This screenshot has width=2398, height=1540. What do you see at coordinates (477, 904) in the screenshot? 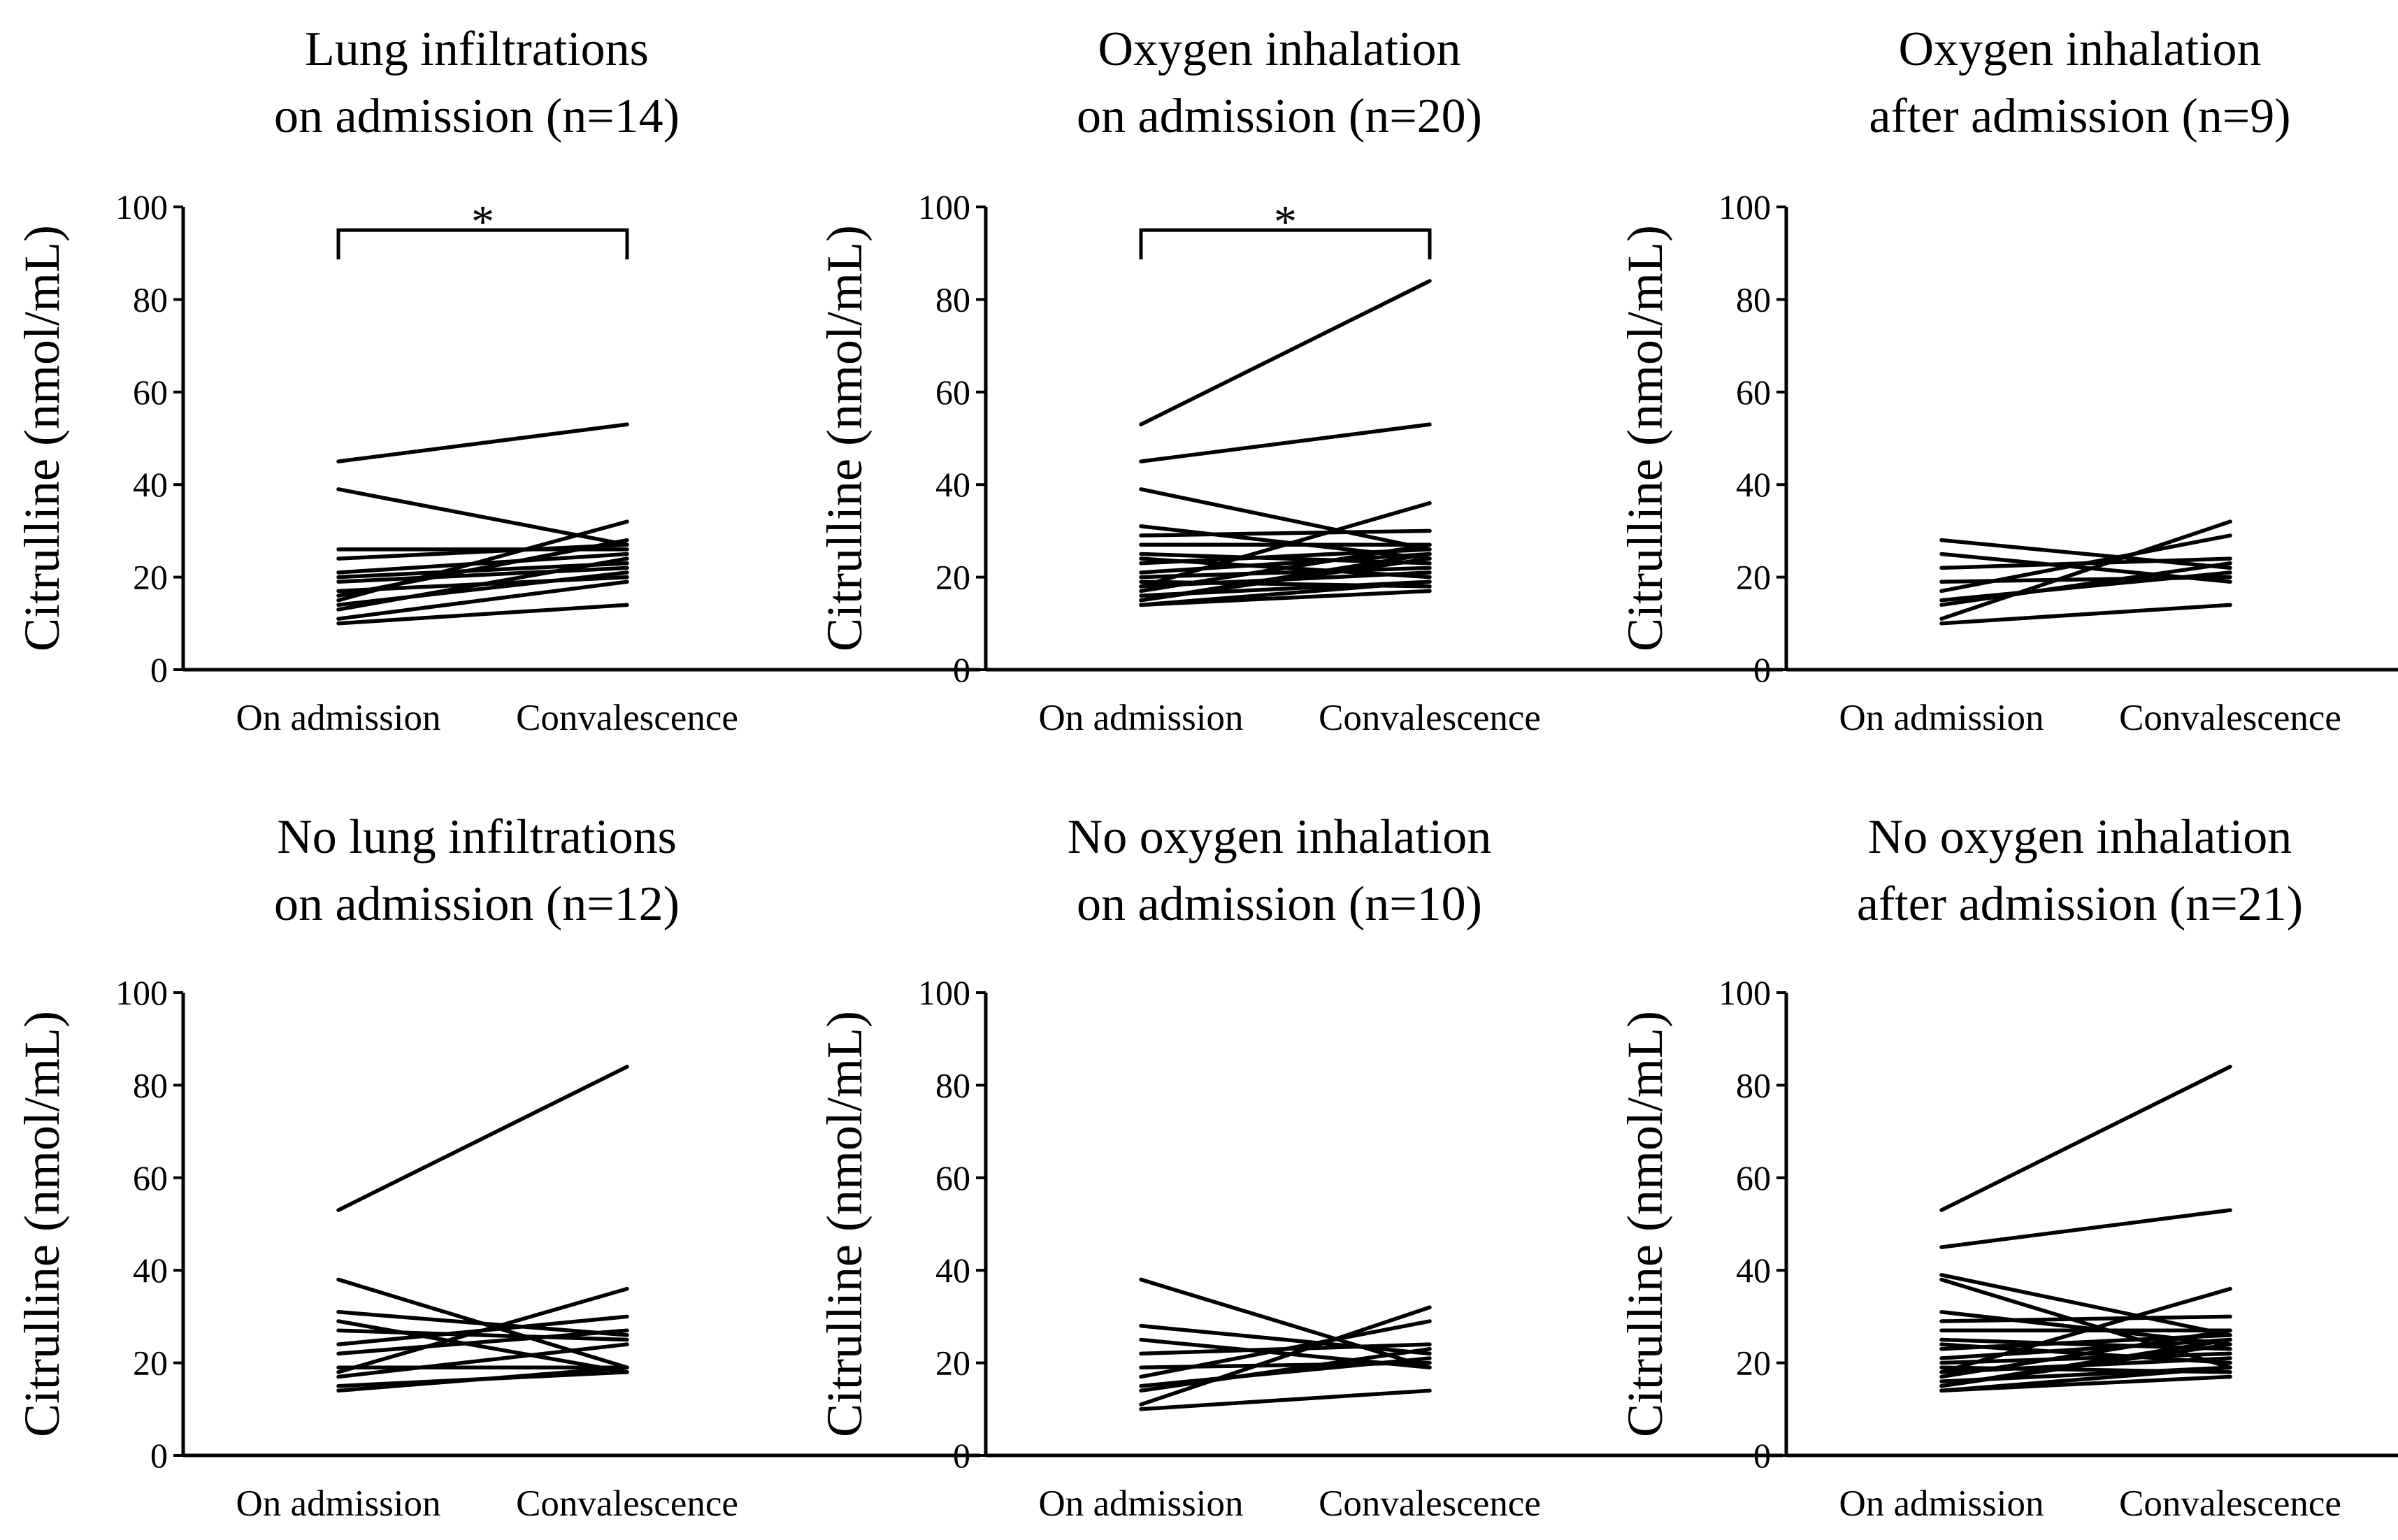
I see `chart-title-line: on admission (n=12)` at bounding box center [477, 904].